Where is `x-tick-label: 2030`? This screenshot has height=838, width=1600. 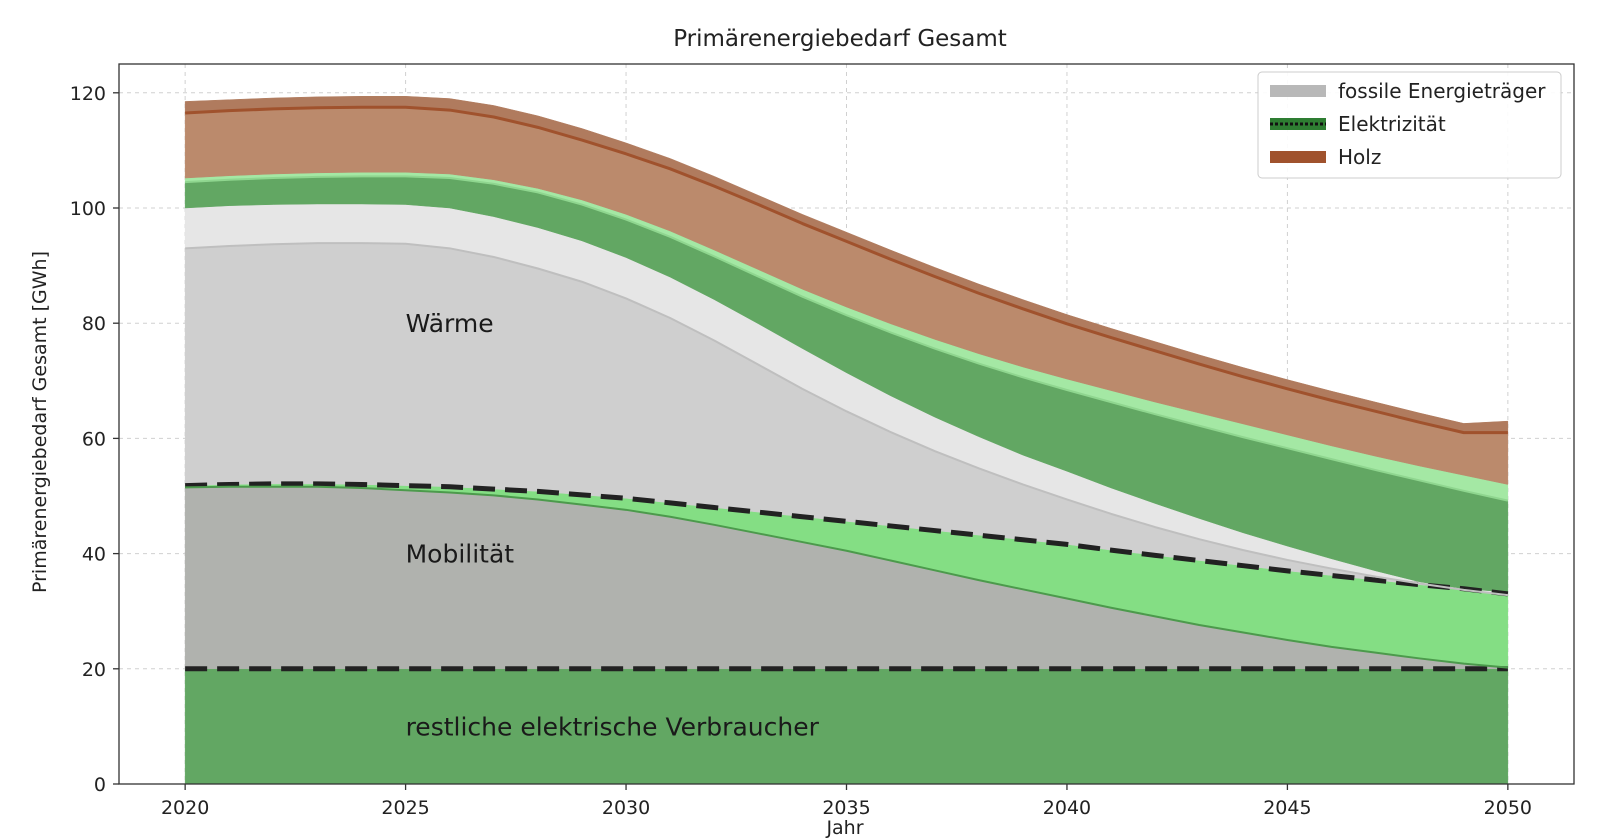 x-tick-label: 2030 is located at coordinates (626, 808).